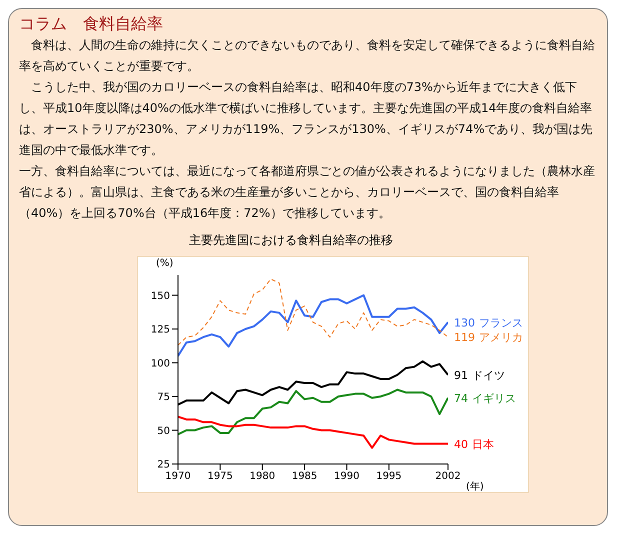  Describe the element at coordinates (306, 119) in the screenshot. I see `text: こうした中、我が国のカロリーベースの食料自給率は、昭和40年度の73%から近年までに大きく低下し、平成10年度以降は40%の低水準で横ばいに推移しています。主要な先進国の平成14年度の食料自給率は、オーストラリアが230%、アメリカが119%、フランスが130%、イギリスが74%であり、我が国は先進国の中で最低水準です。` at that location.